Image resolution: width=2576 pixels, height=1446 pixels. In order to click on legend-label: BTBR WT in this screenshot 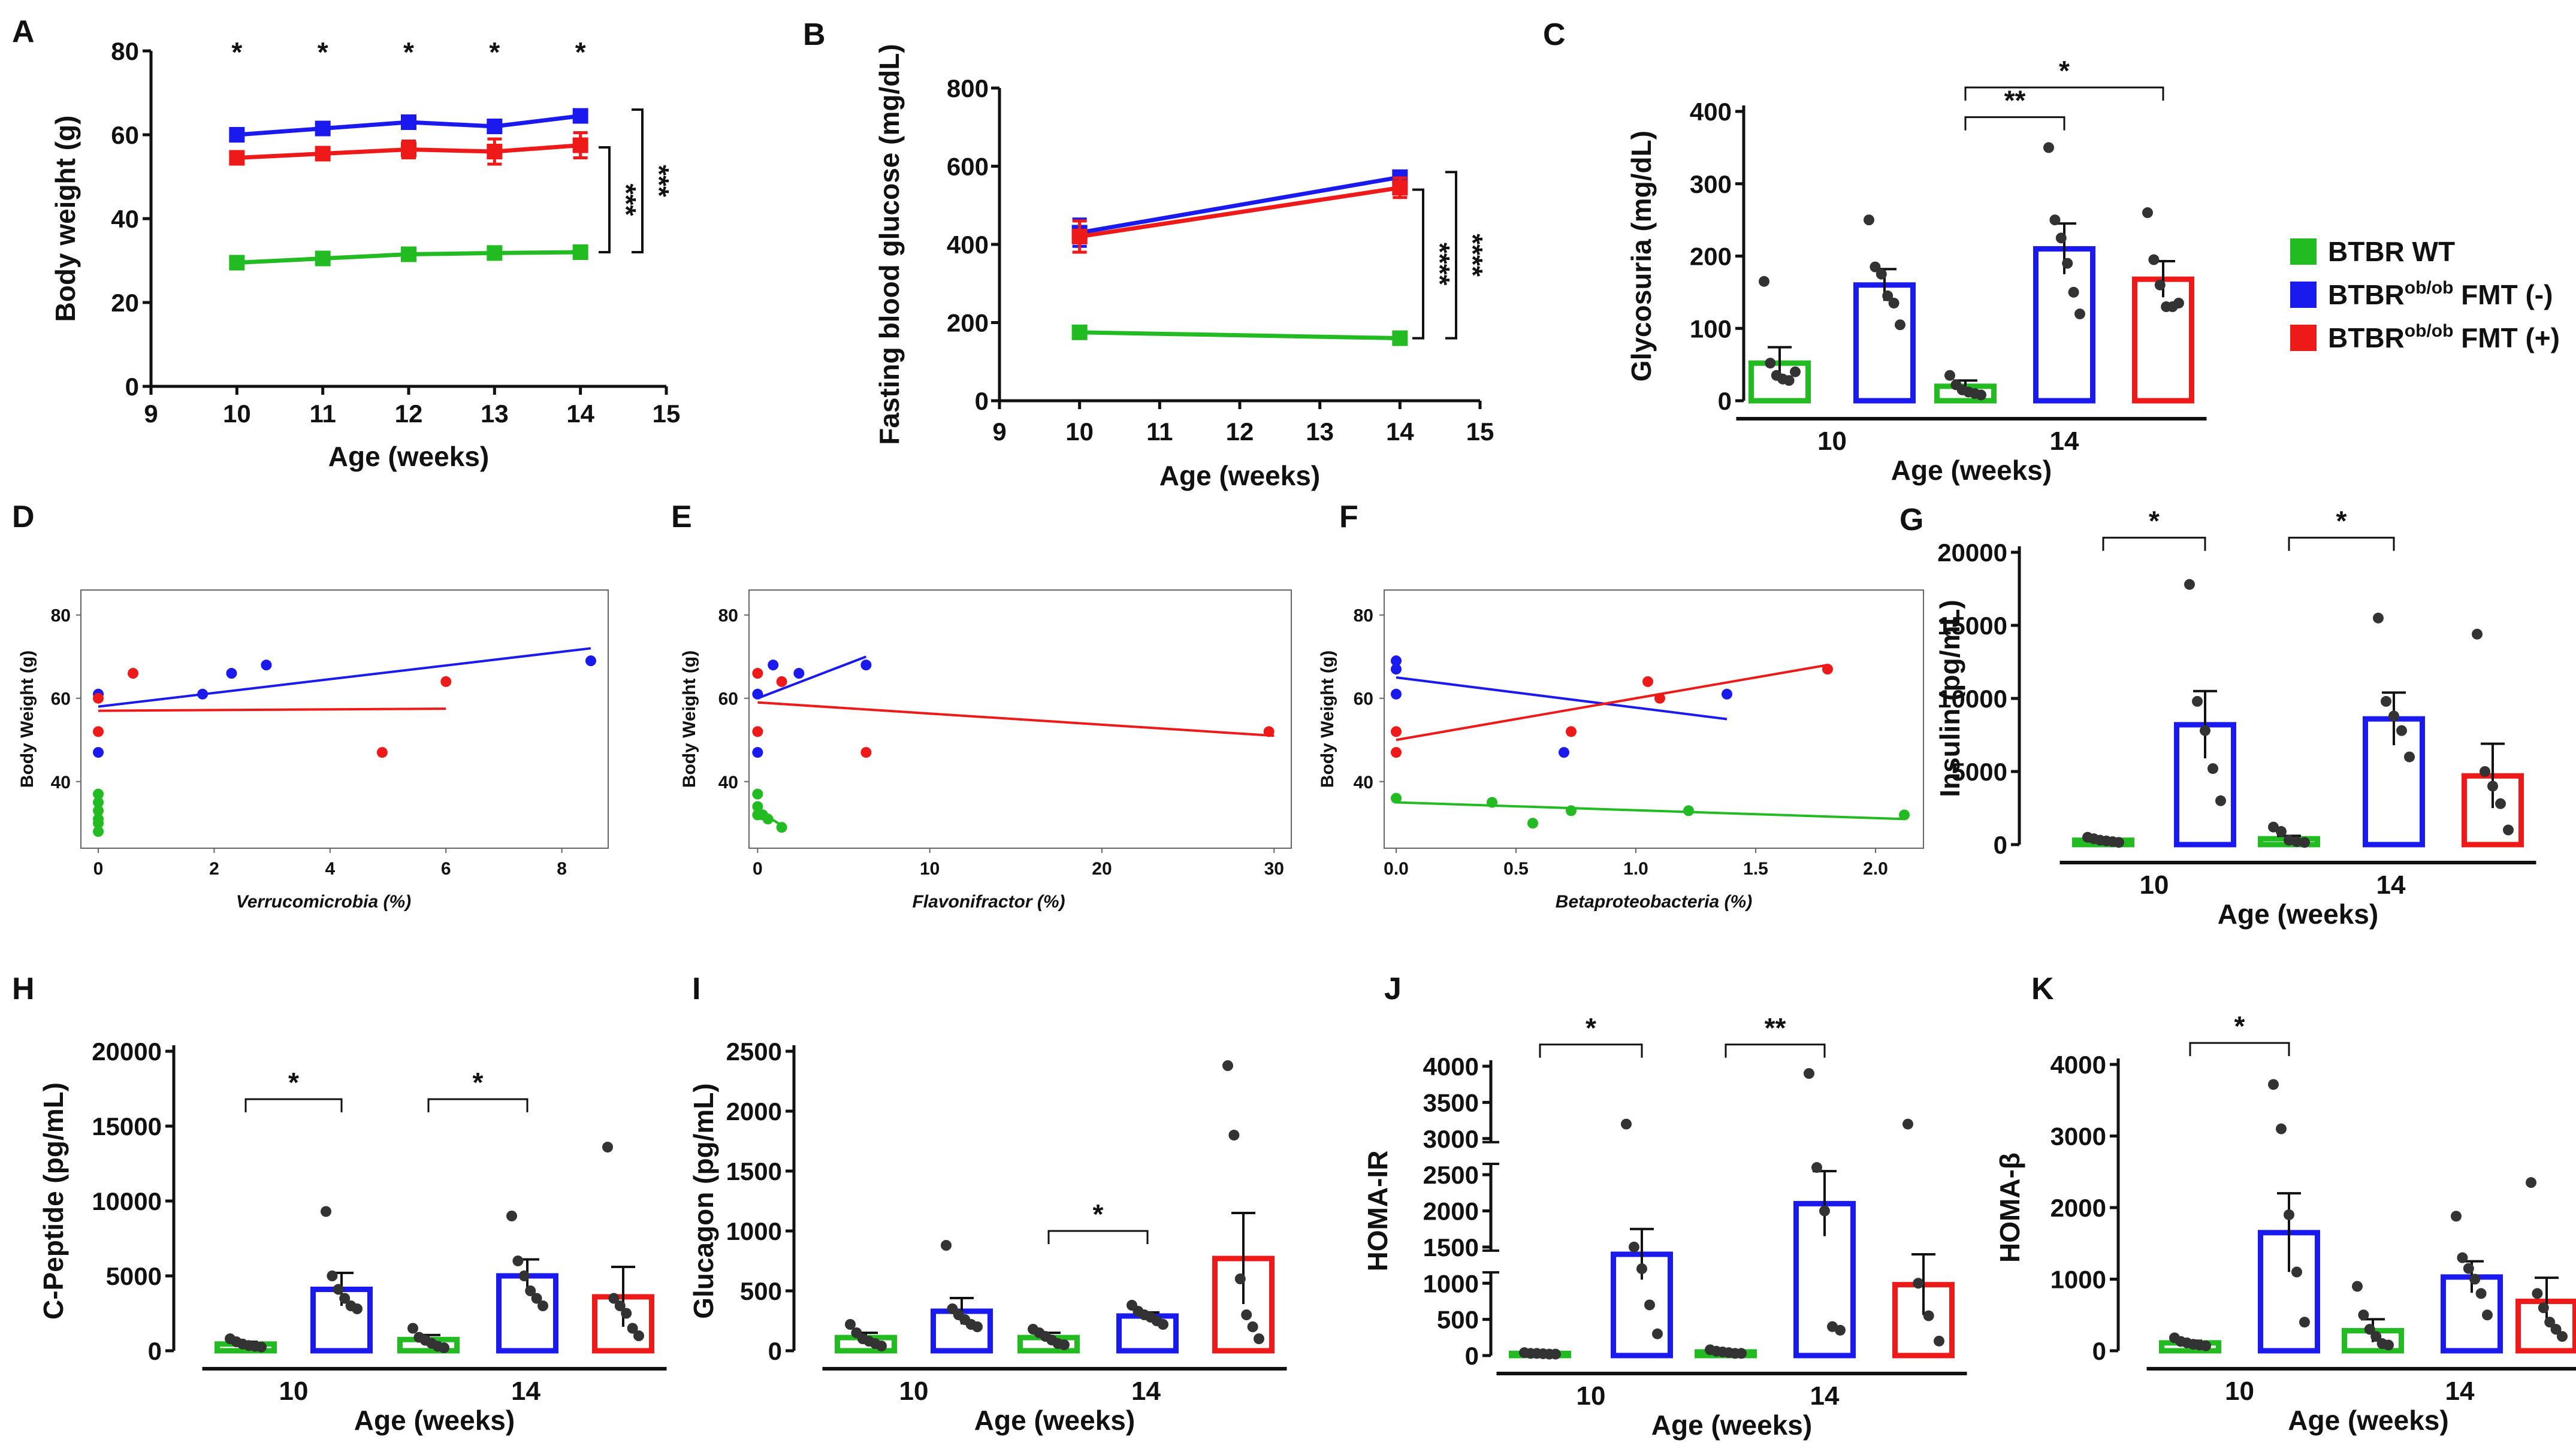, I will do `click(2391, 252)`.